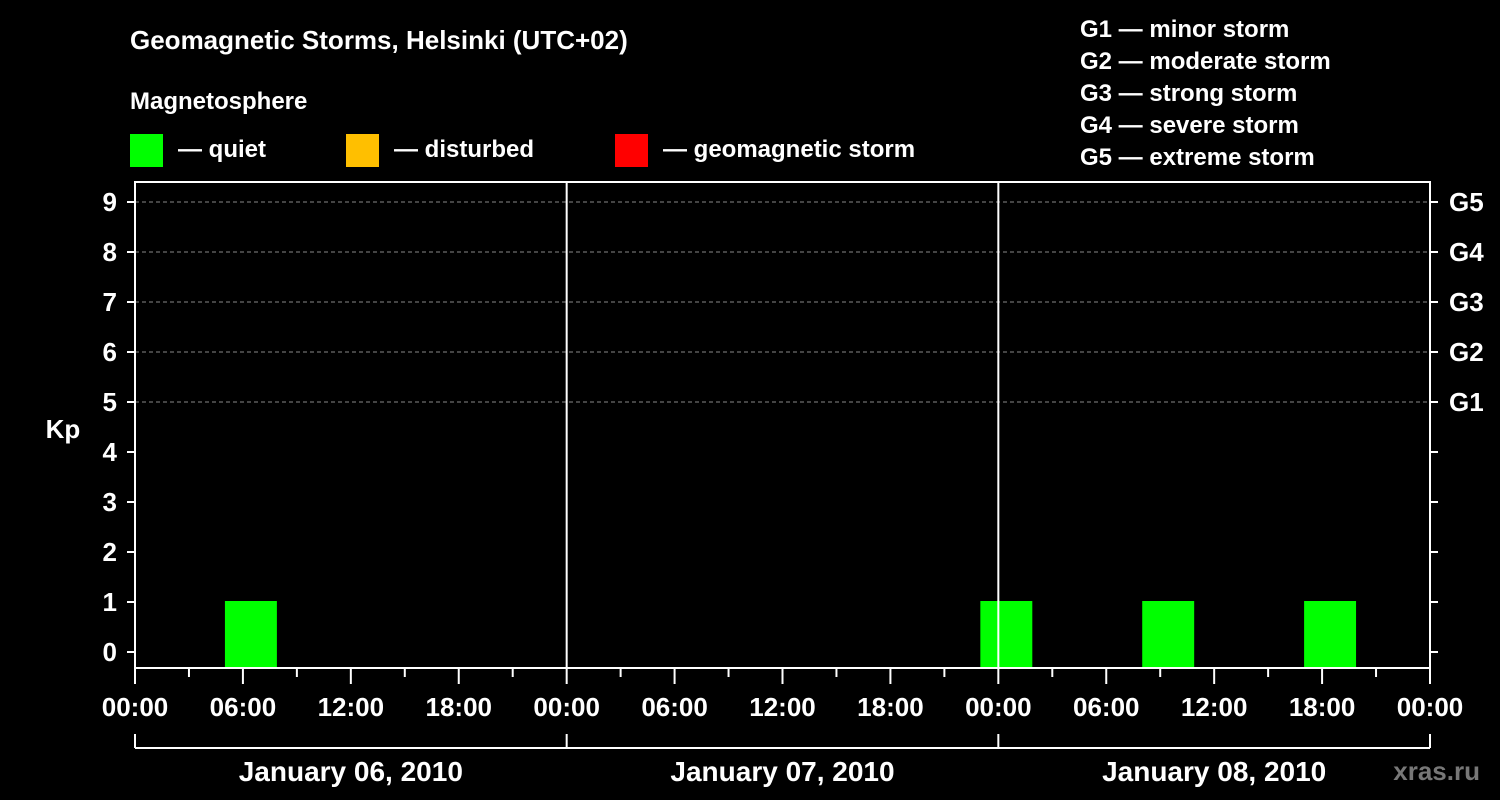  What do you see at coordinates (1466, 302) in the screenshot?
I see `right-axis-label: G3` at bounding box center [1466, 302].